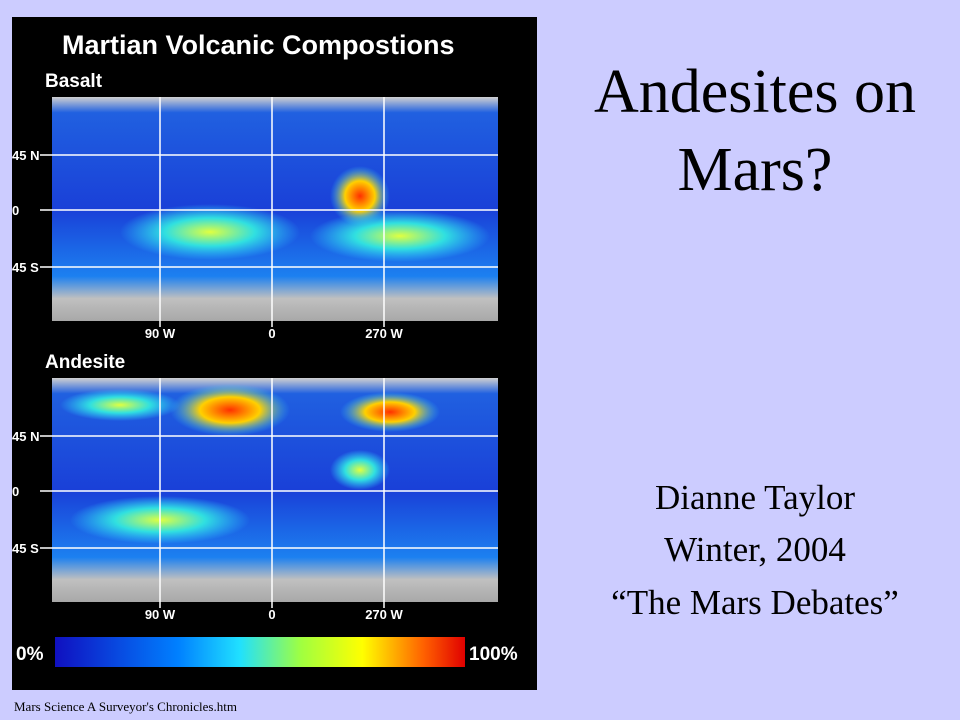  What do you see at coordinates (755, 92) in the screenshot?
I see `slide-title: Andesites on` at bounding box center [755, 92].